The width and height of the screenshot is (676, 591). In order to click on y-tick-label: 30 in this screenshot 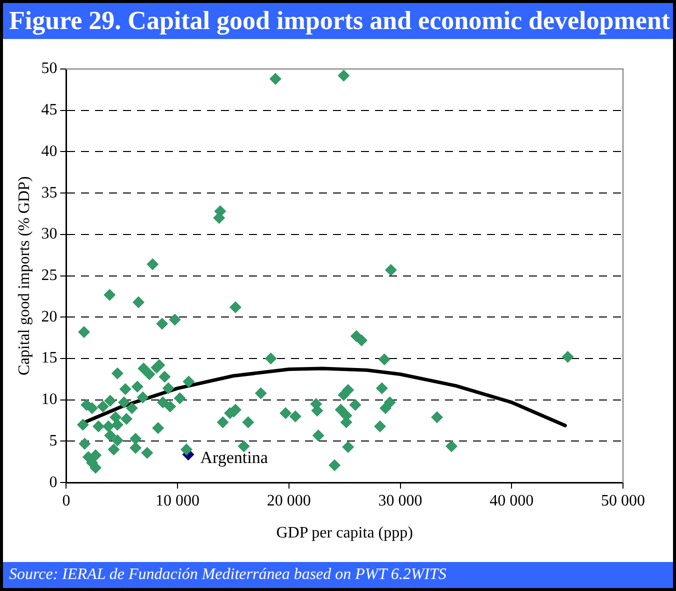, I will do `click(49, 234)`.